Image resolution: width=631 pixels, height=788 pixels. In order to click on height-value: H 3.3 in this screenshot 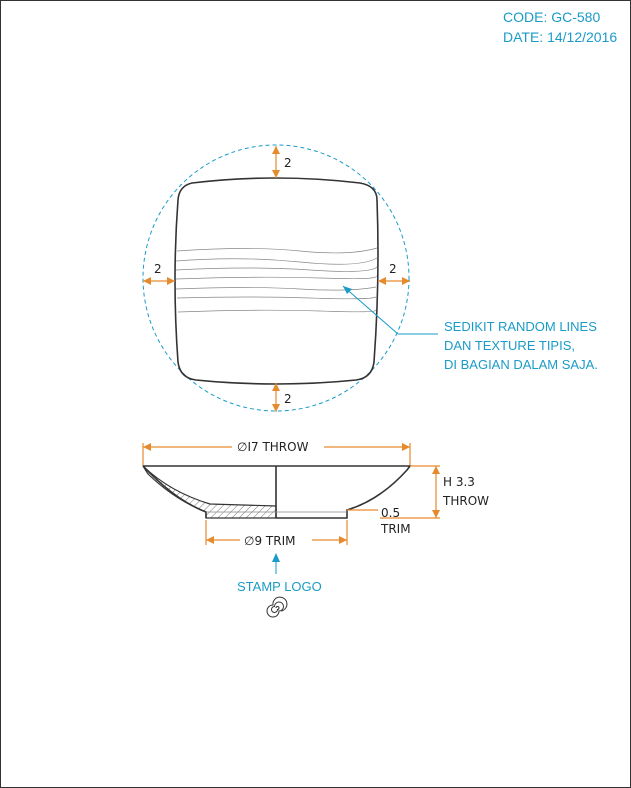, I will do `click(459, 482)`.